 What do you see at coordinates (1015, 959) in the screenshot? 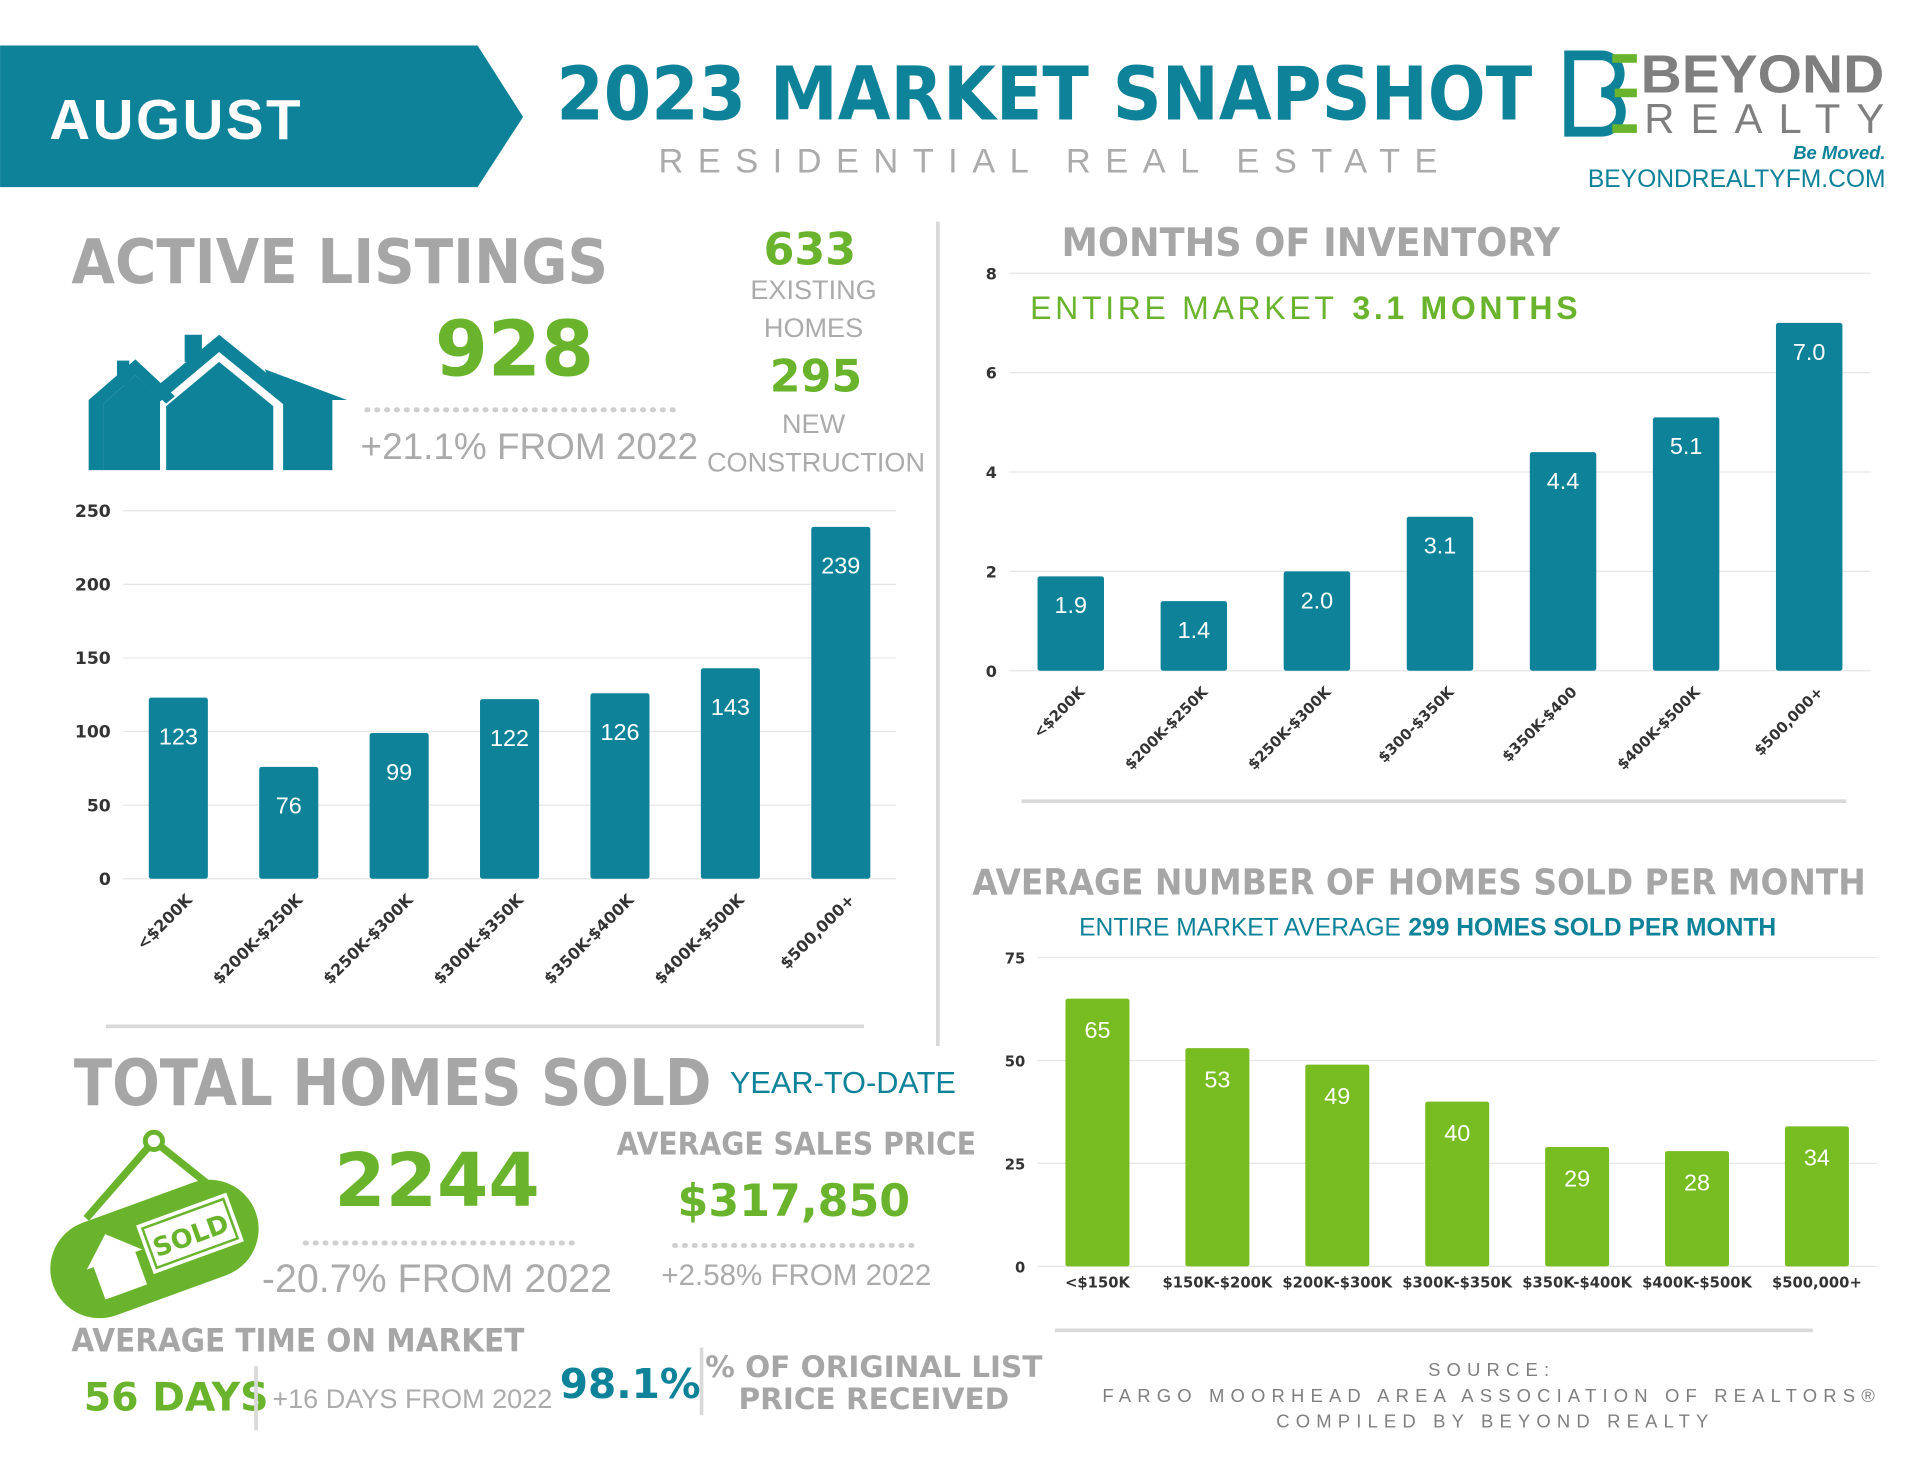
I see `y-tick-label: 75` at bounding box center [1015, 959].